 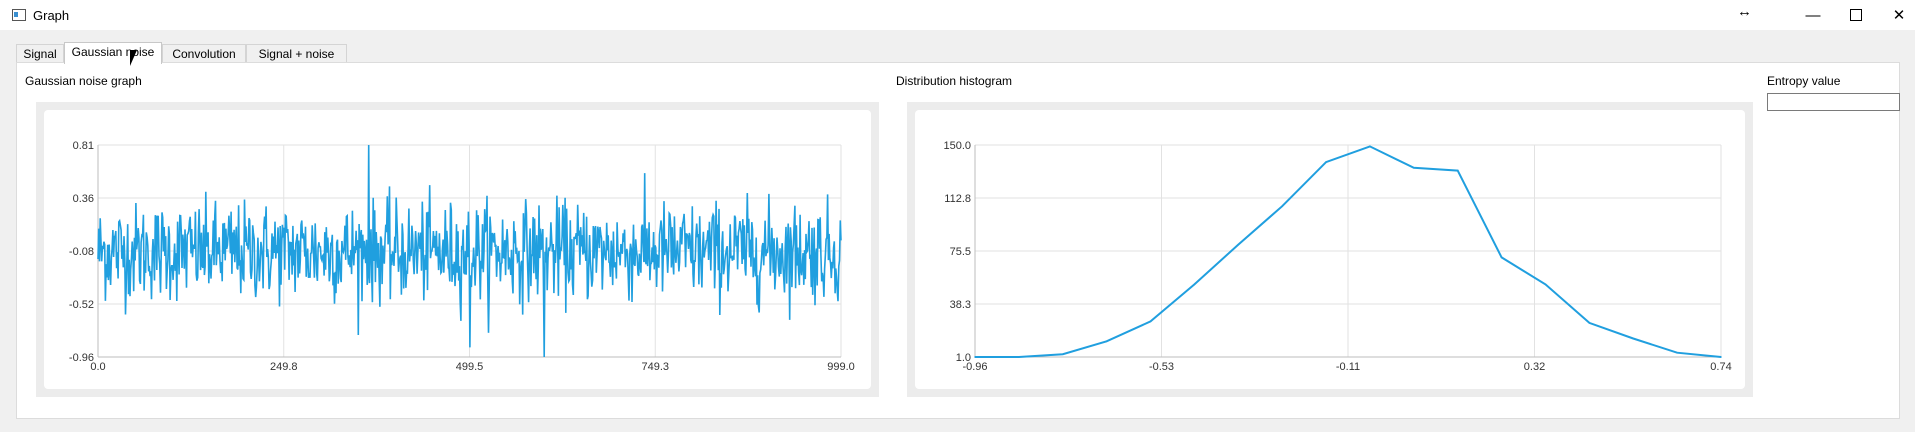 What do you see at coordinates (1804, 81) in the screenshot?
I see `entropy-label: Entropy value` at bounding box center [1804, 81].